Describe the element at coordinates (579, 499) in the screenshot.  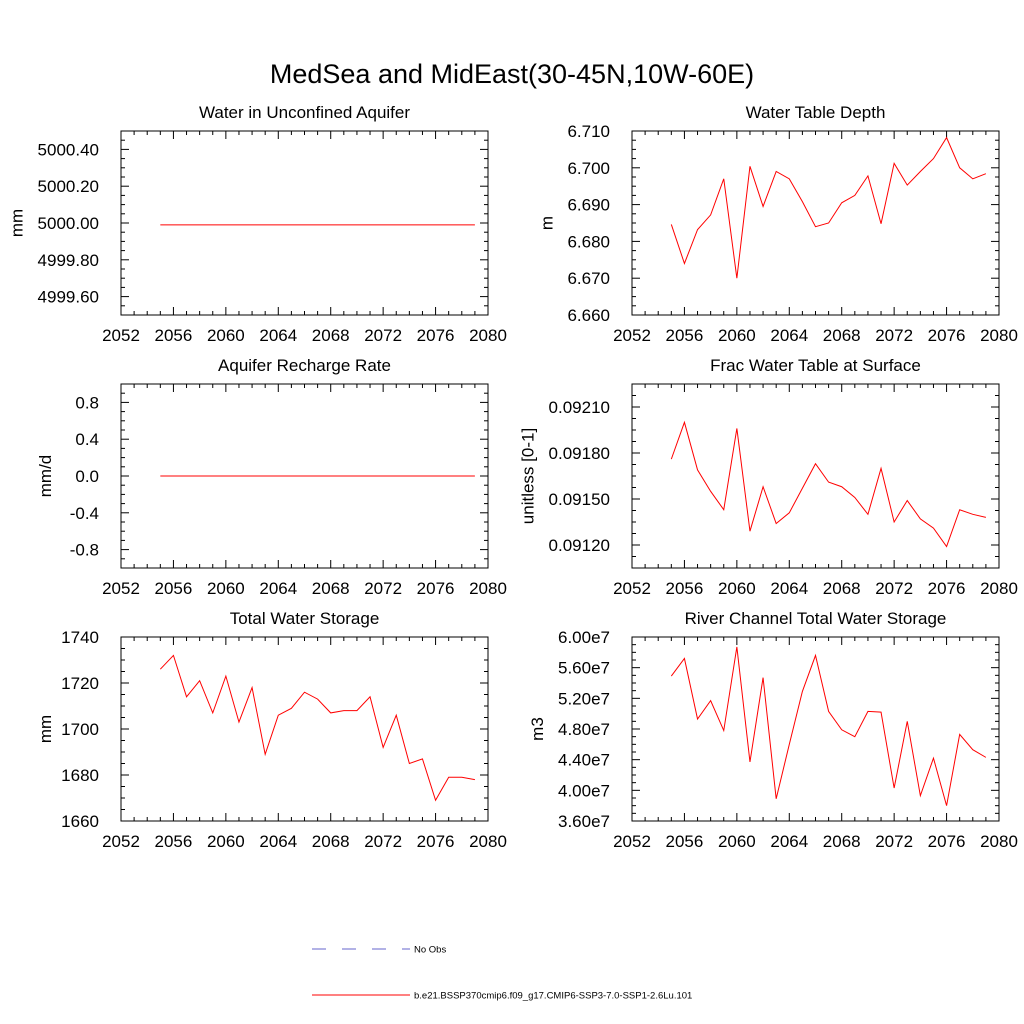
I see `y-tick-label: 0.09150` at that location.